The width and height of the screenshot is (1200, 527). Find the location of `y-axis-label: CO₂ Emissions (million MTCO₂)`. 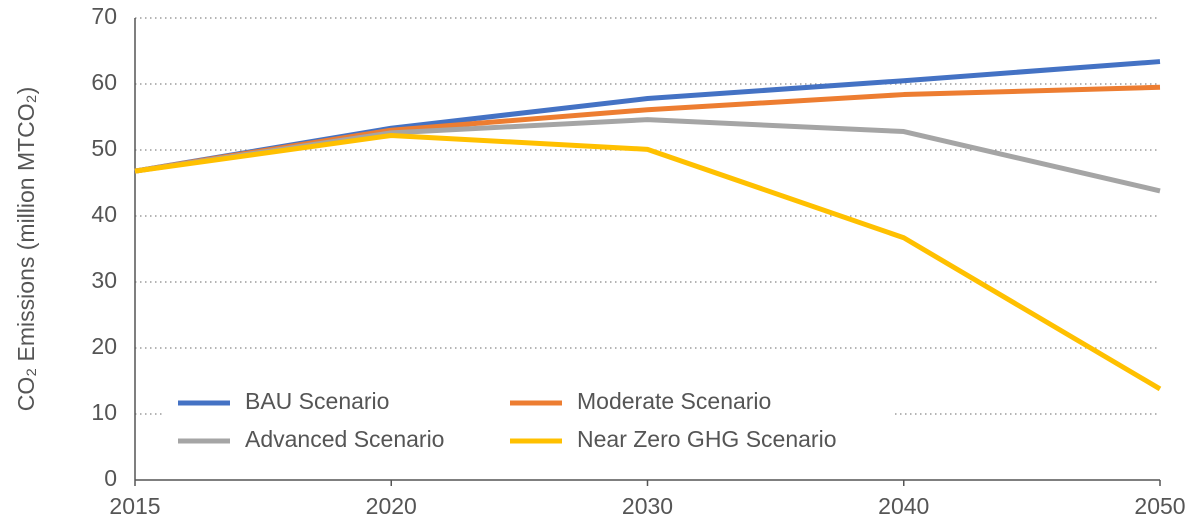

y-axis-label: CO₂ Emissions (million MTCO₂) is located at coordinates (26, 249).